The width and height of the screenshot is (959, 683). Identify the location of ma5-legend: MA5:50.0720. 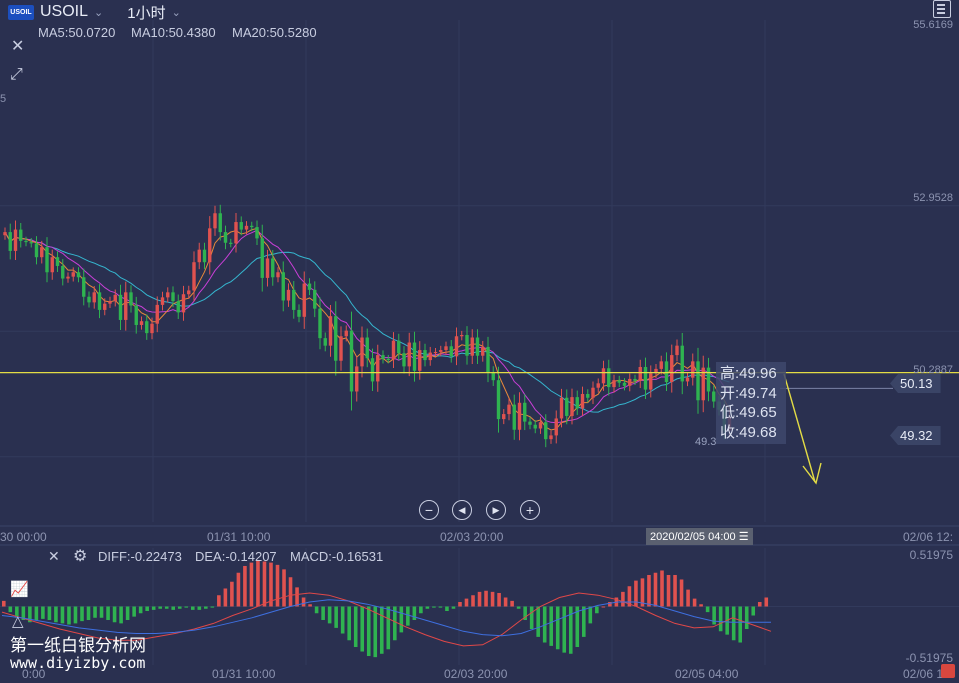
(77, 32).